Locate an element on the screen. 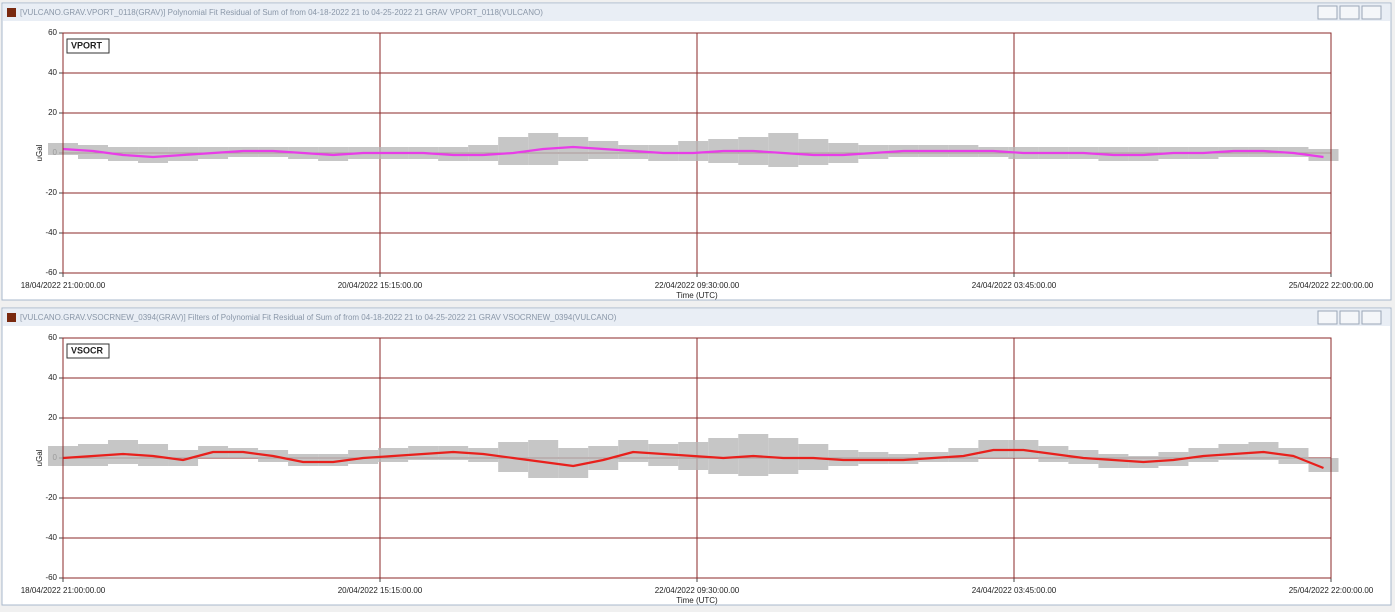 This screenshot has height=612, width=1395. station-label: VPORT is located at coordinates (87, 45).